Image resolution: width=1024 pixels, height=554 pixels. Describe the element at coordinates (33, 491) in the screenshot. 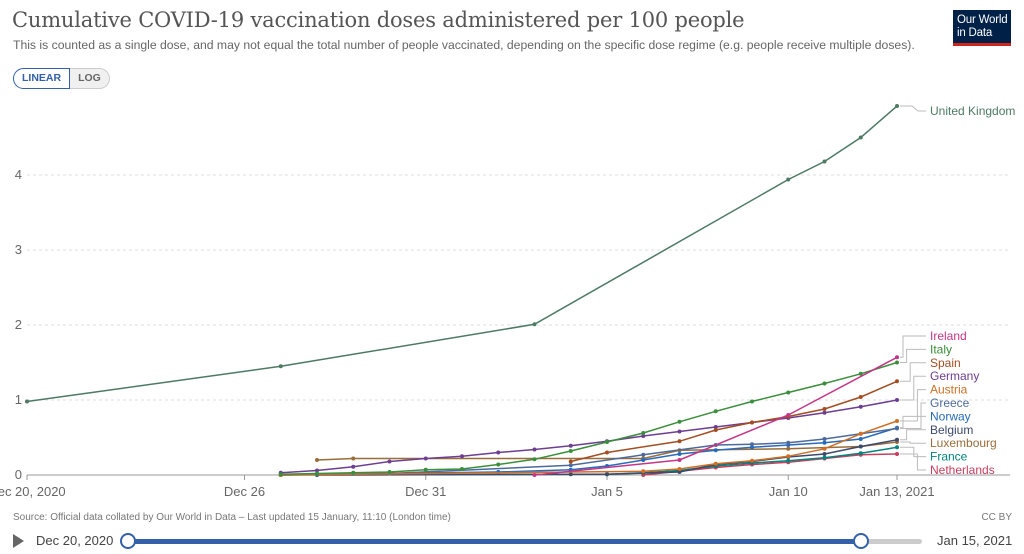

I see `x-tick-label: Dec 20, 2020` at that location.